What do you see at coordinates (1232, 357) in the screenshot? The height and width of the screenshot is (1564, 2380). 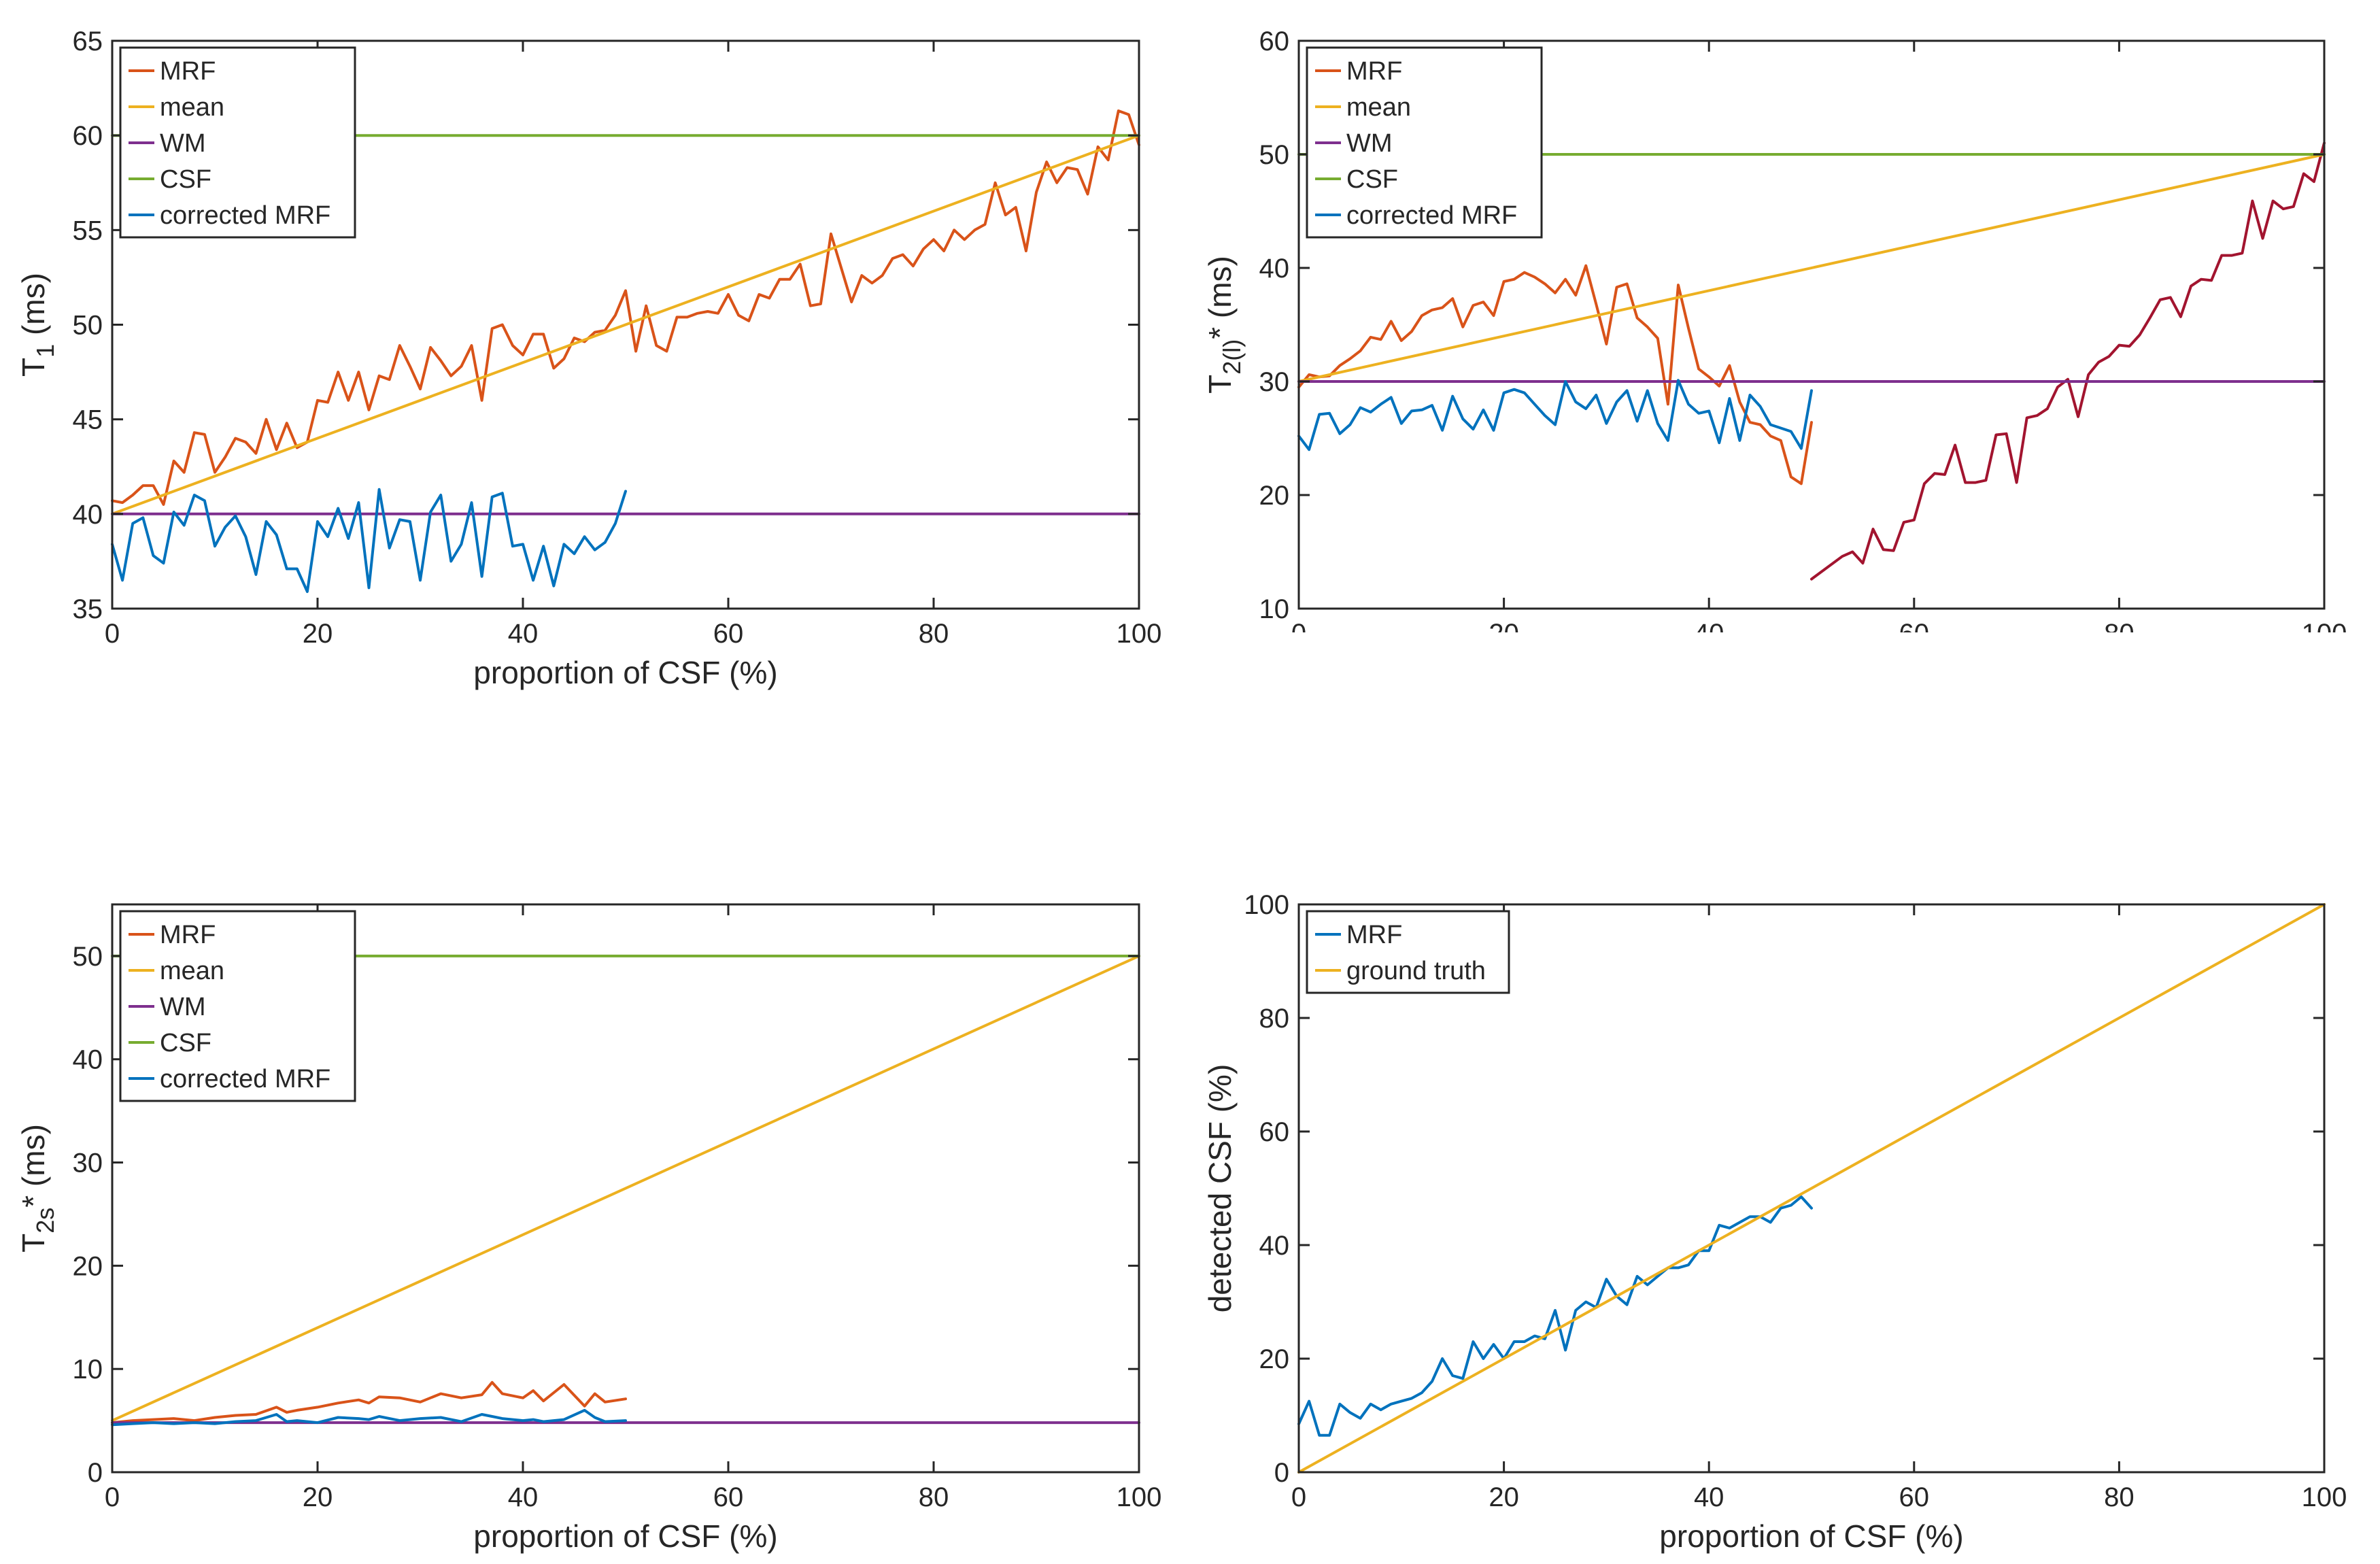 I see `y-axis-label-subscript: 2(l)` at bounding box center [1232, 357].